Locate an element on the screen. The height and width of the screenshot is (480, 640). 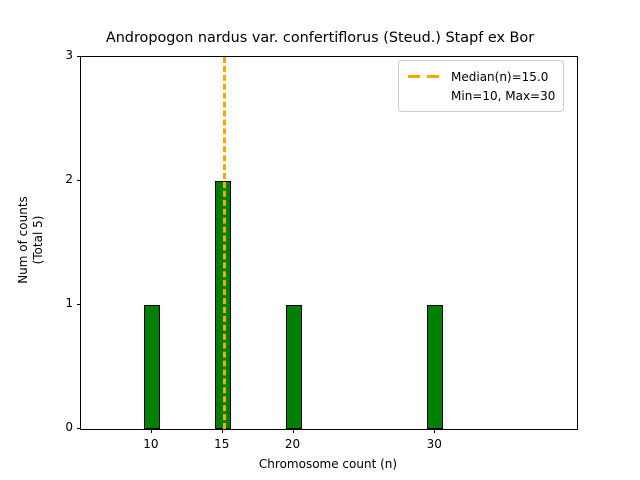
y-axis-label-line1: Num of counts is located at coordinates (23, 240).